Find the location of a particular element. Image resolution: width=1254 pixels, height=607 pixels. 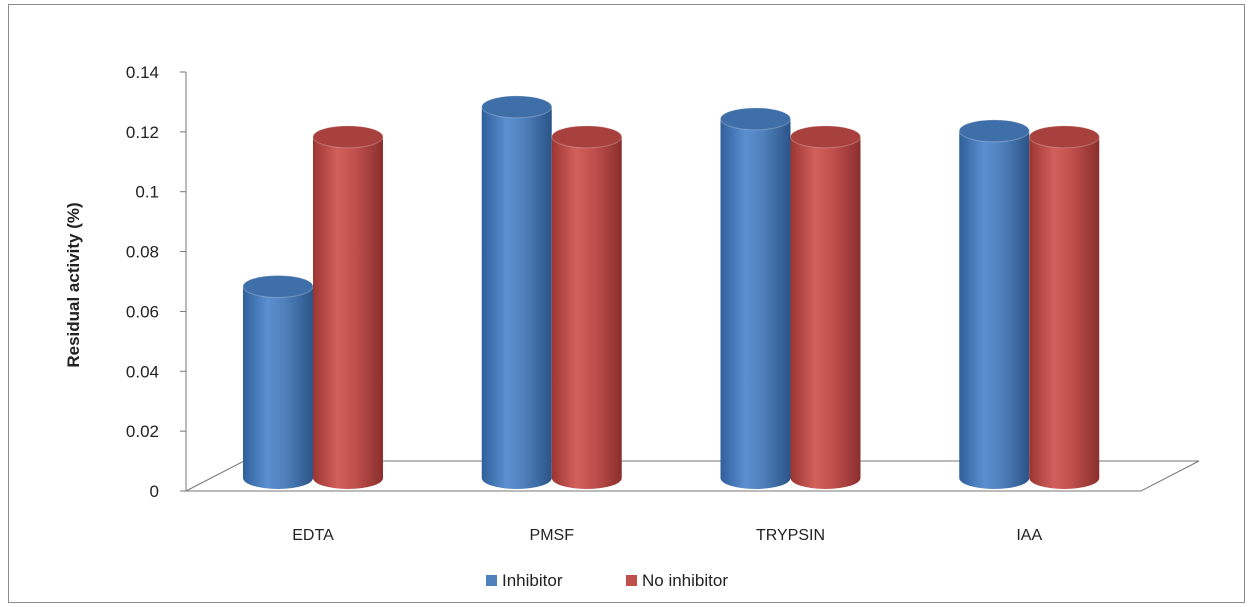

y-tick-label: 0.04 is located at coordinates (142, 371).